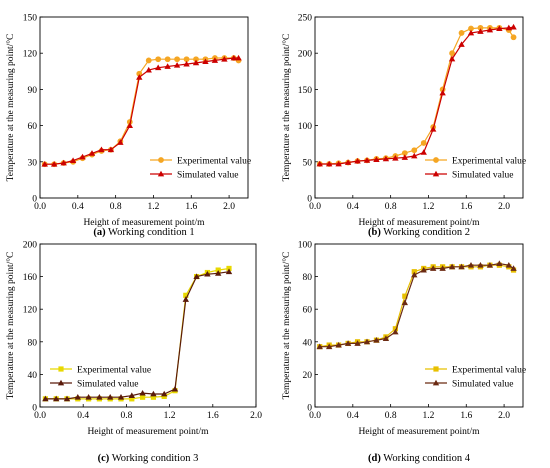 Image resolution: width=550 pixels, height=468 pixels. I want to click on caption-text: Working condition 1, so click(150, 232).